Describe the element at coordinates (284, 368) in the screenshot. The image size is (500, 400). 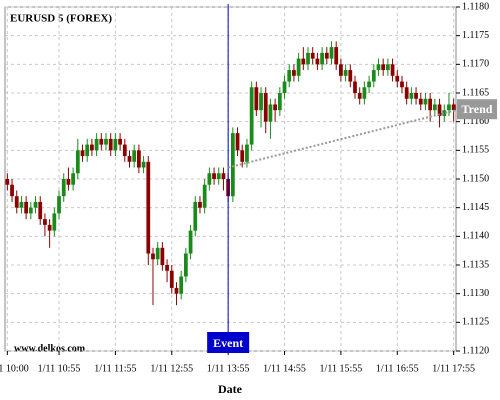
I see `x-tick-label: 1/11 14:55` at that location.